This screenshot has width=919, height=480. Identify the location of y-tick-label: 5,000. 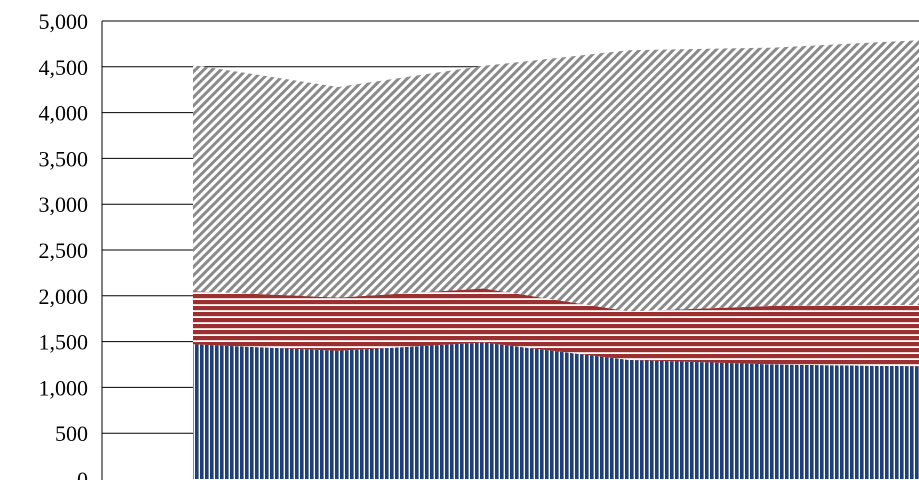
(64, 21).